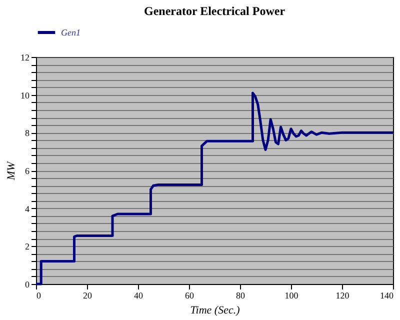 Image resolution: width=400 pixels, height=320 pixels. I want to click on x-axis-title: Time (Sec.), so click(215, 310).